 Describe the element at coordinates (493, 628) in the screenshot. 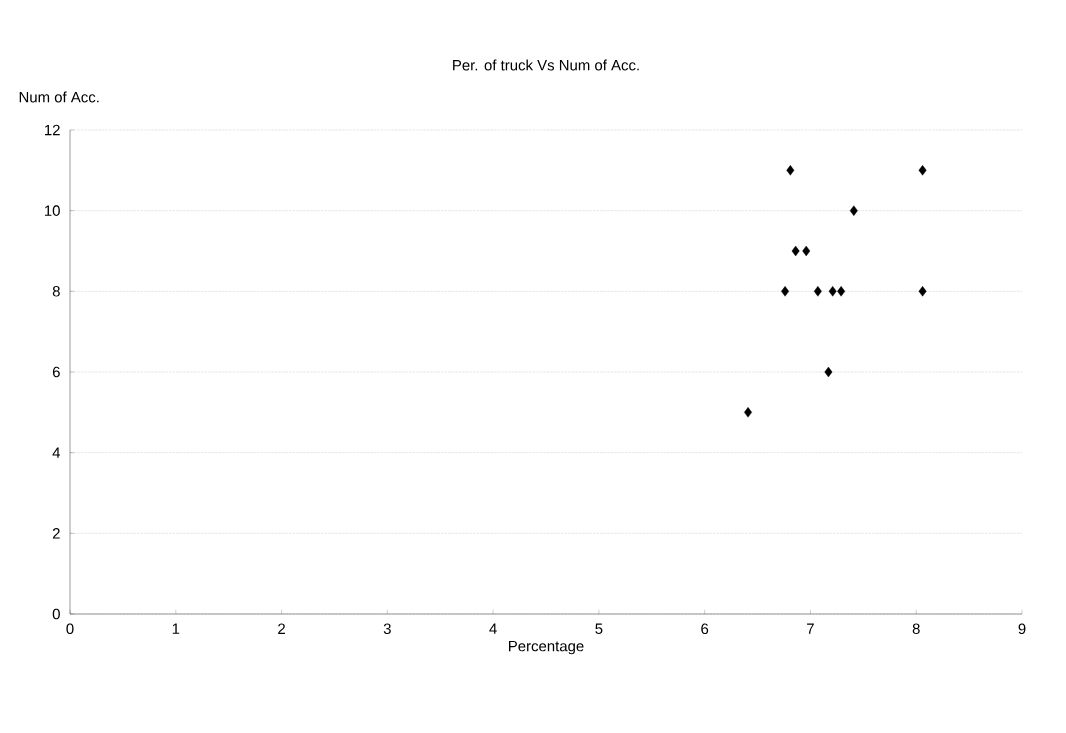

I see `x-tick-label: 4` at that location.